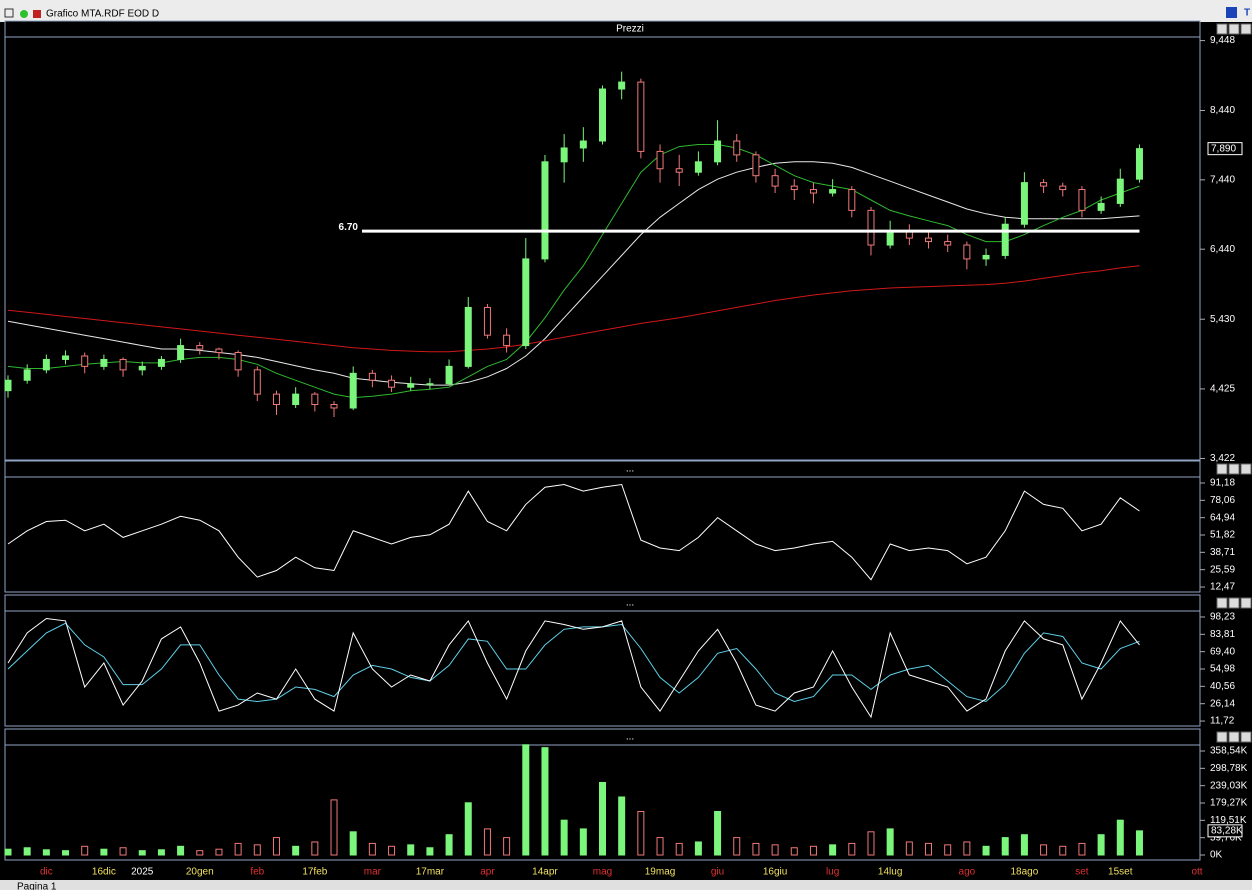  I want to click on y-tick-label: 298,78K, so click(1229, 768).